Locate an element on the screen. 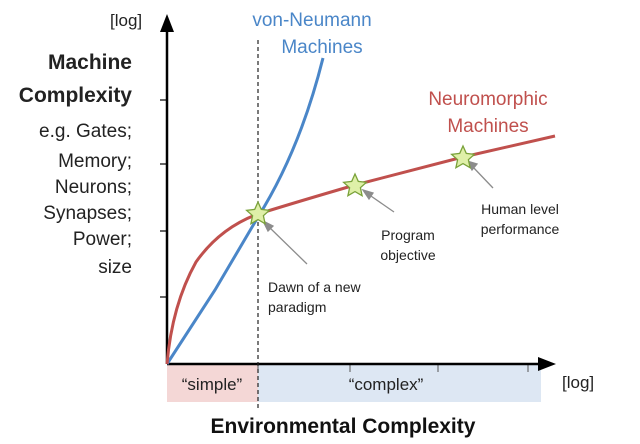 This screenshot has width=640, height=444. program-label-line-2: objective is located at coordinates (407, 255).